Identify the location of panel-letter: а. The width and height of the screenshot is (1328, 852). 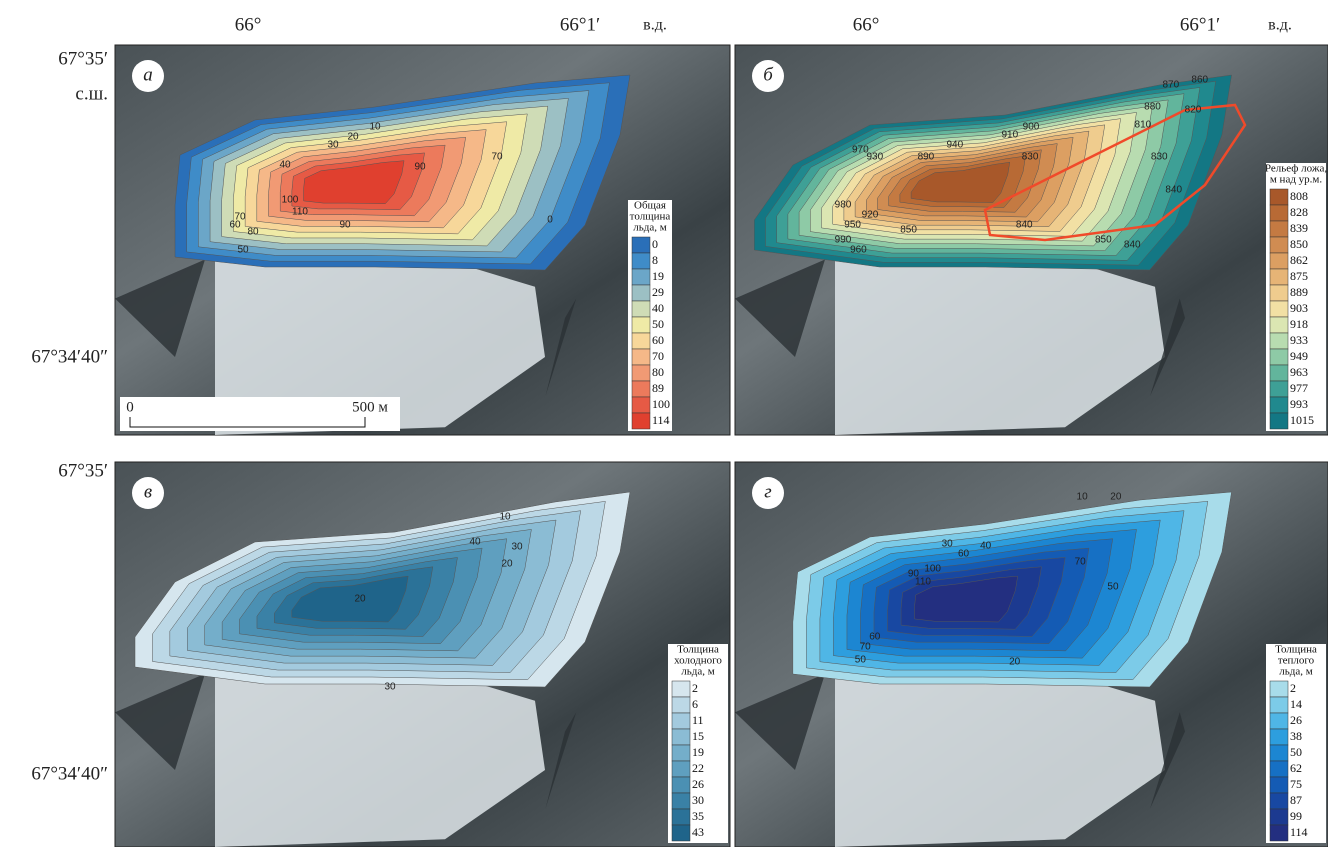
(148, 74).